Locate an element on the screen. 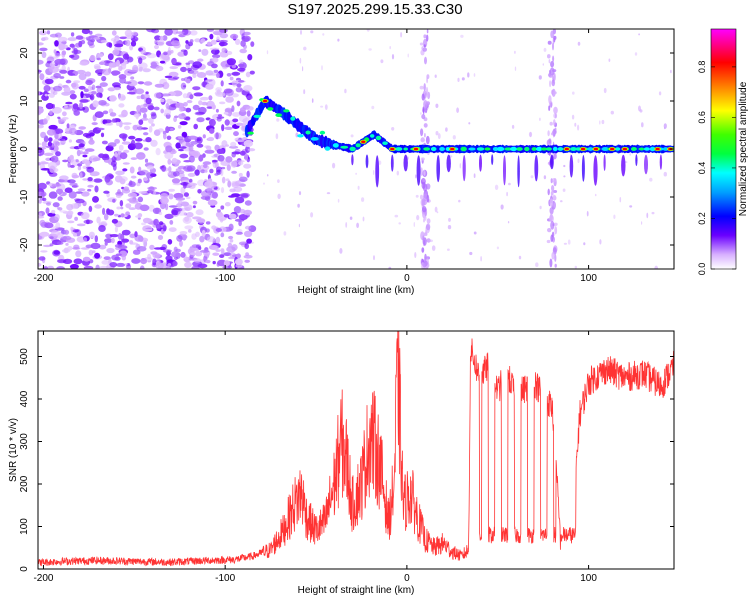 The height and width of the screenshot is (600, 750). hotspot-core is located at coordinates (625, 149).